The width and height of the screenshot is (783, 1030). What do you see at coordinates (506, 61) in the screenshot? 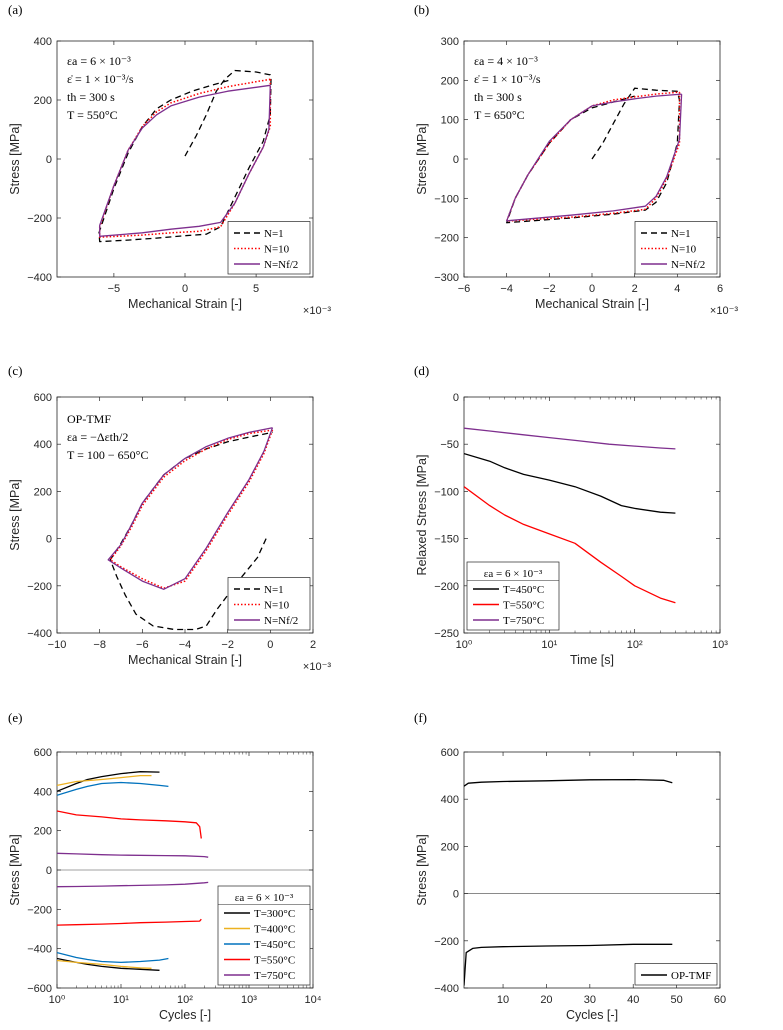
I see `annotation: εa = 4 × 10⁻³` at bounding box center [506, 61].